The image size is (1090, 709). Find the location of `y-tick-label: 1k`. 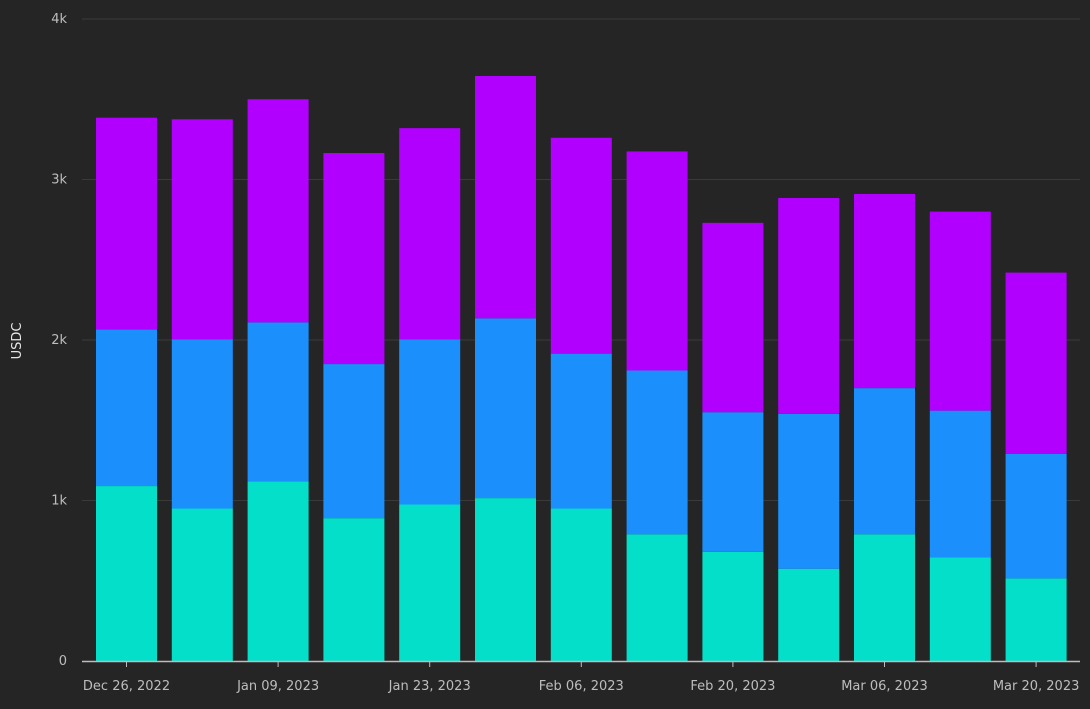

y-tick-label: 1k is located at coordinates (59, 501).